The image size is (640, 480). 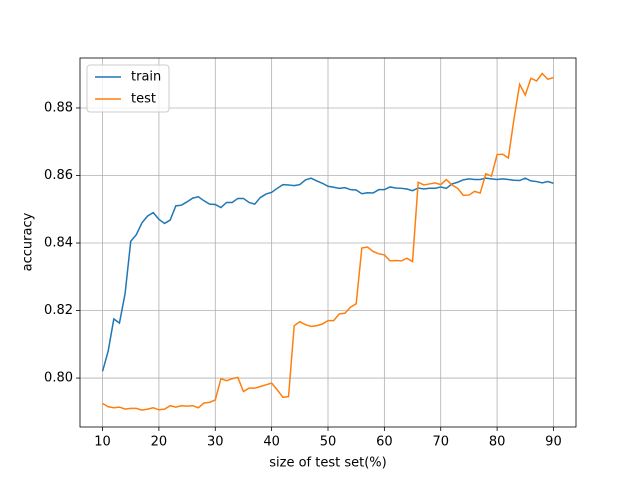 I want to click on y-tick-label: 0.82, so click(x=58, y=310).